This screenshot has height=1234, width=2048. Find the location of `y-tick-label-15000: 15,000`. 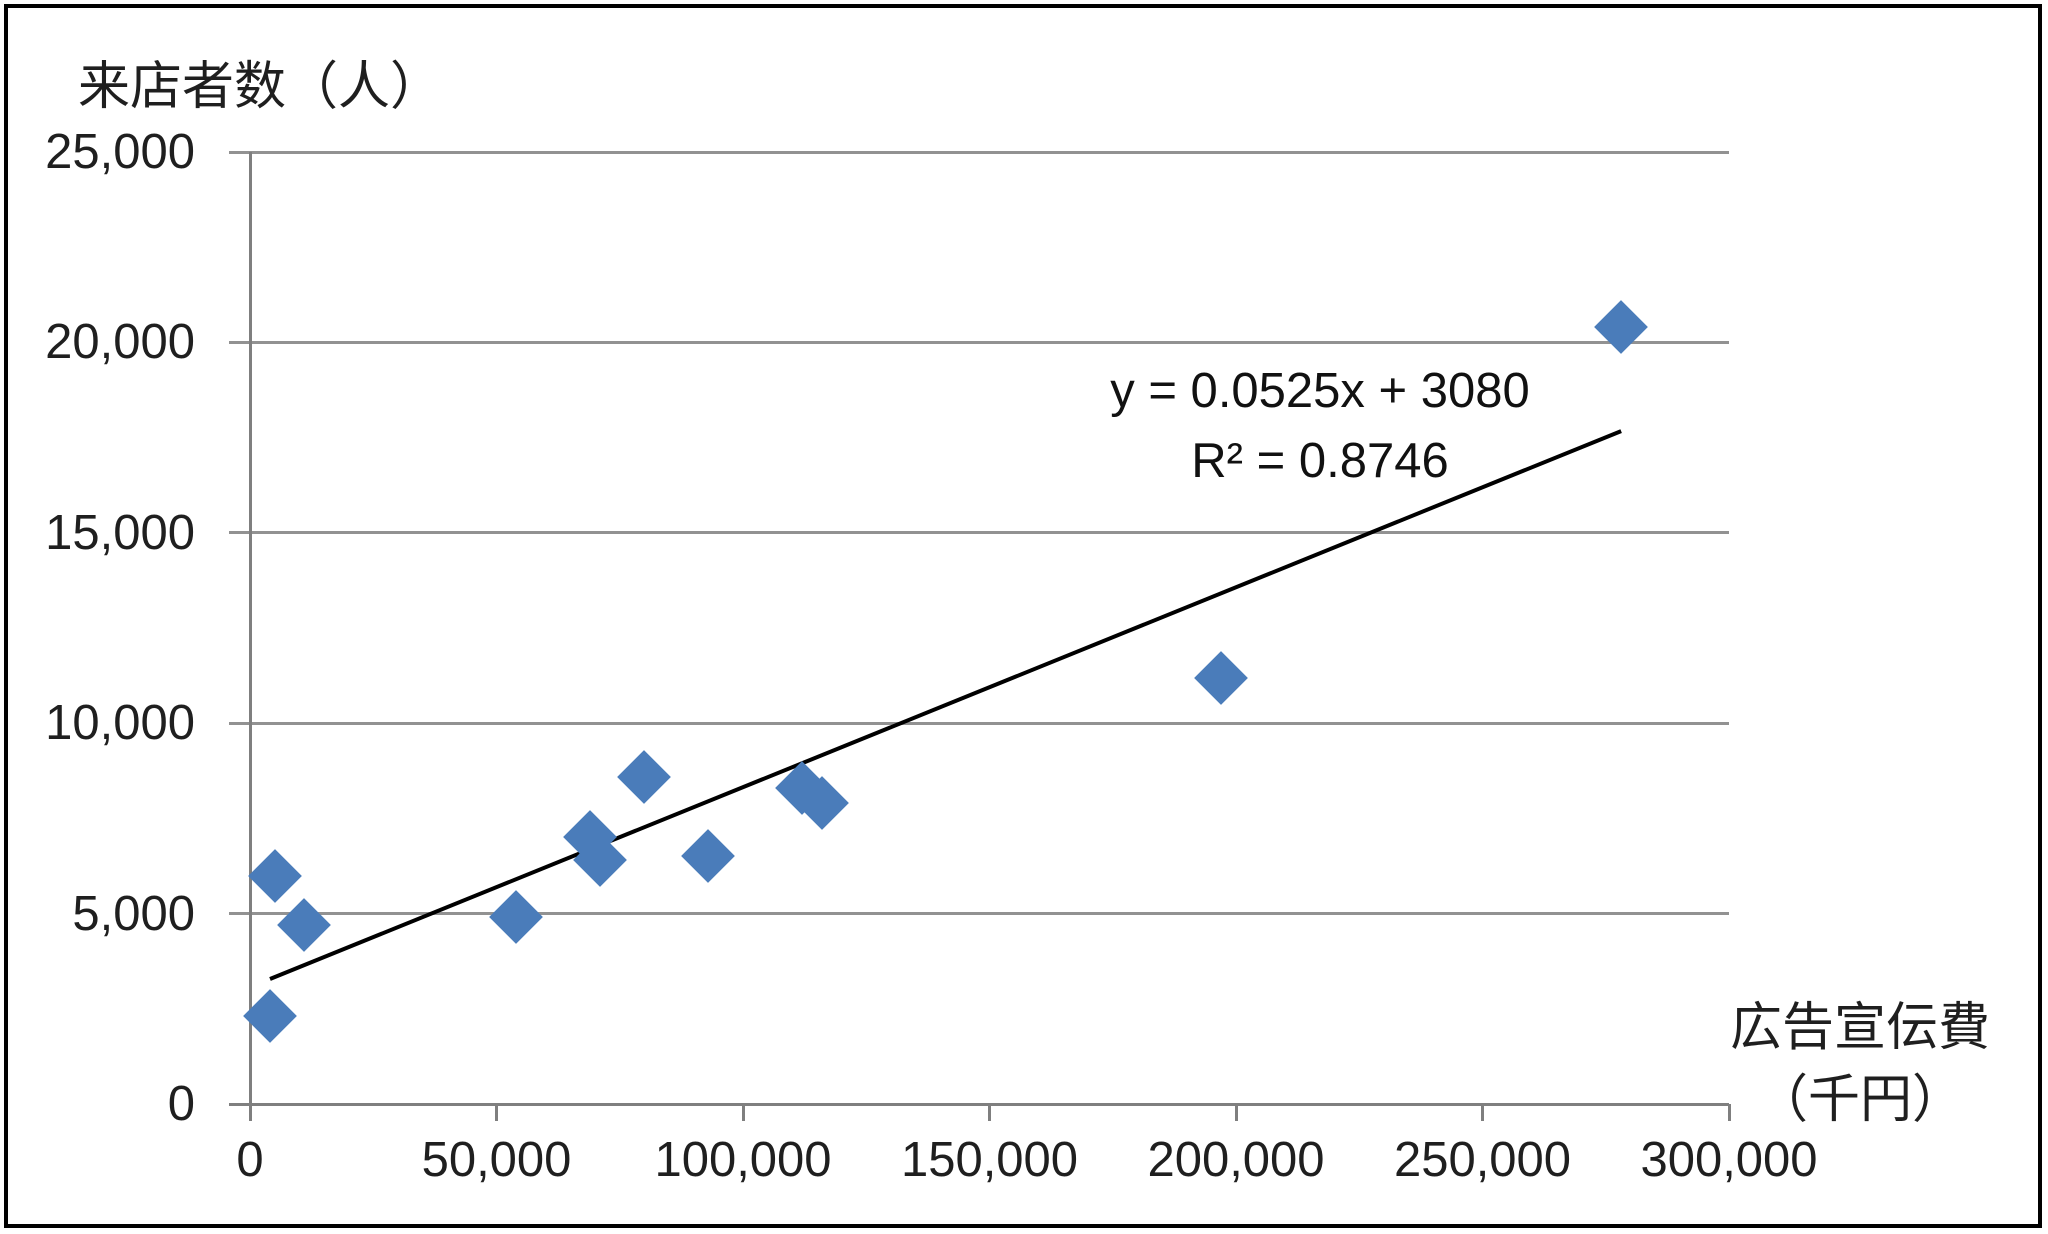

y-tick-label-15000: 15,000 is located at coordinates (120, 532).